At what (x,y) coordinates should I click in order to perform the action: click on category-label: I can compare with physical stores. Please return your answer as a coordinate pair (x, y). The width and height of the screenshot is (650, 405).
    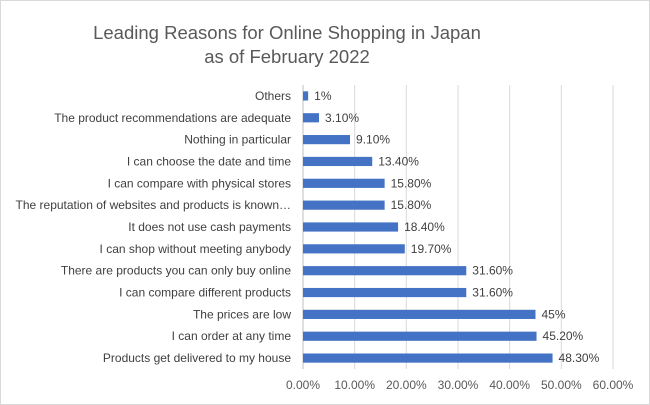
    Looking at the image, I should click on (199, 183).